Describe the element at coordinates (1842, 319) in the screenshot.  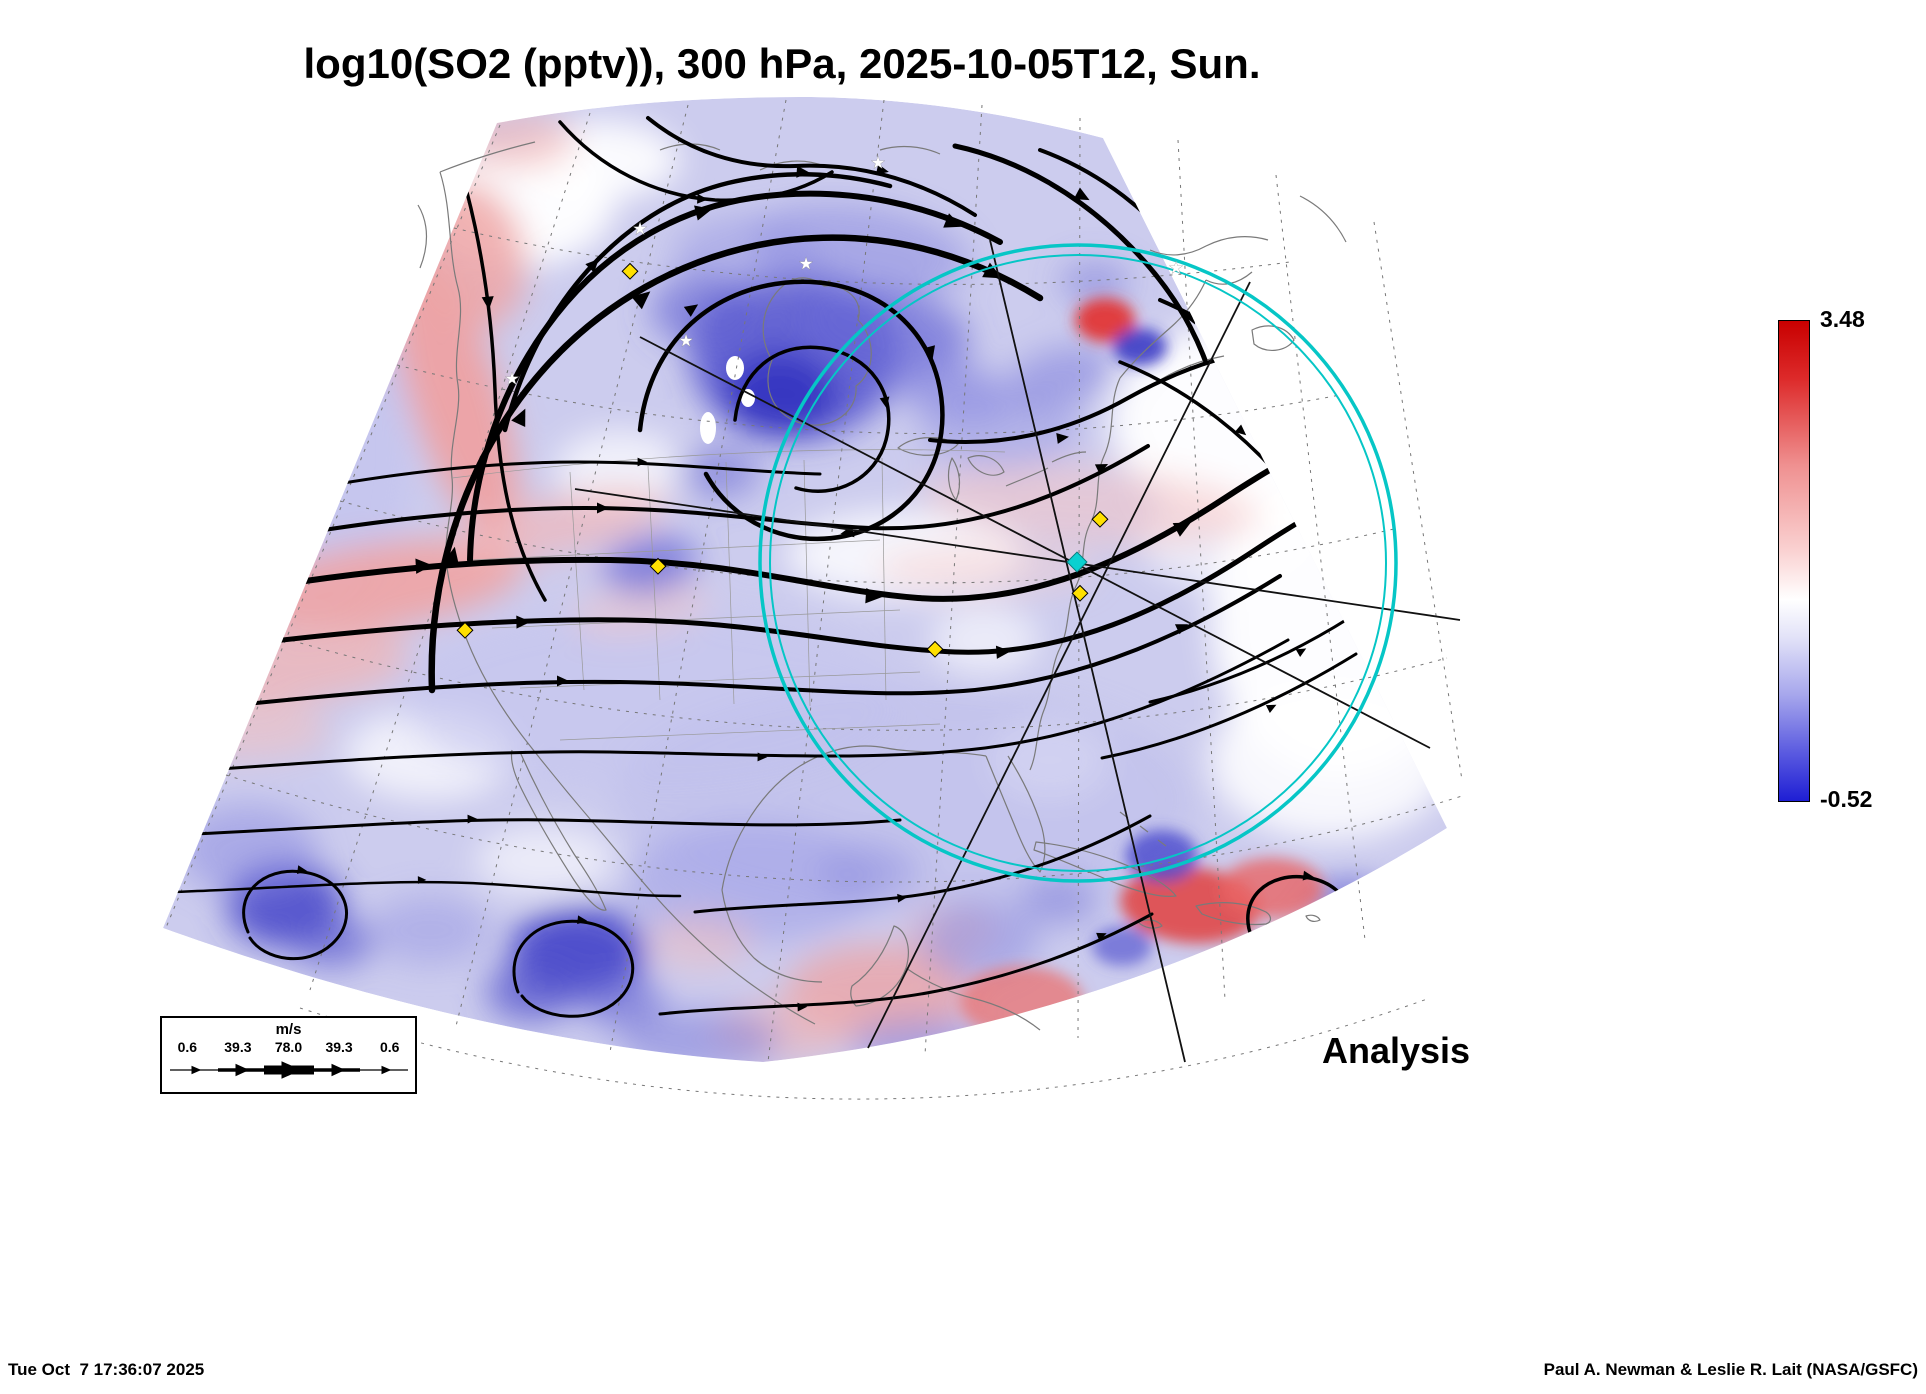
I see `colorbar-max-label: 3.48` at that location.